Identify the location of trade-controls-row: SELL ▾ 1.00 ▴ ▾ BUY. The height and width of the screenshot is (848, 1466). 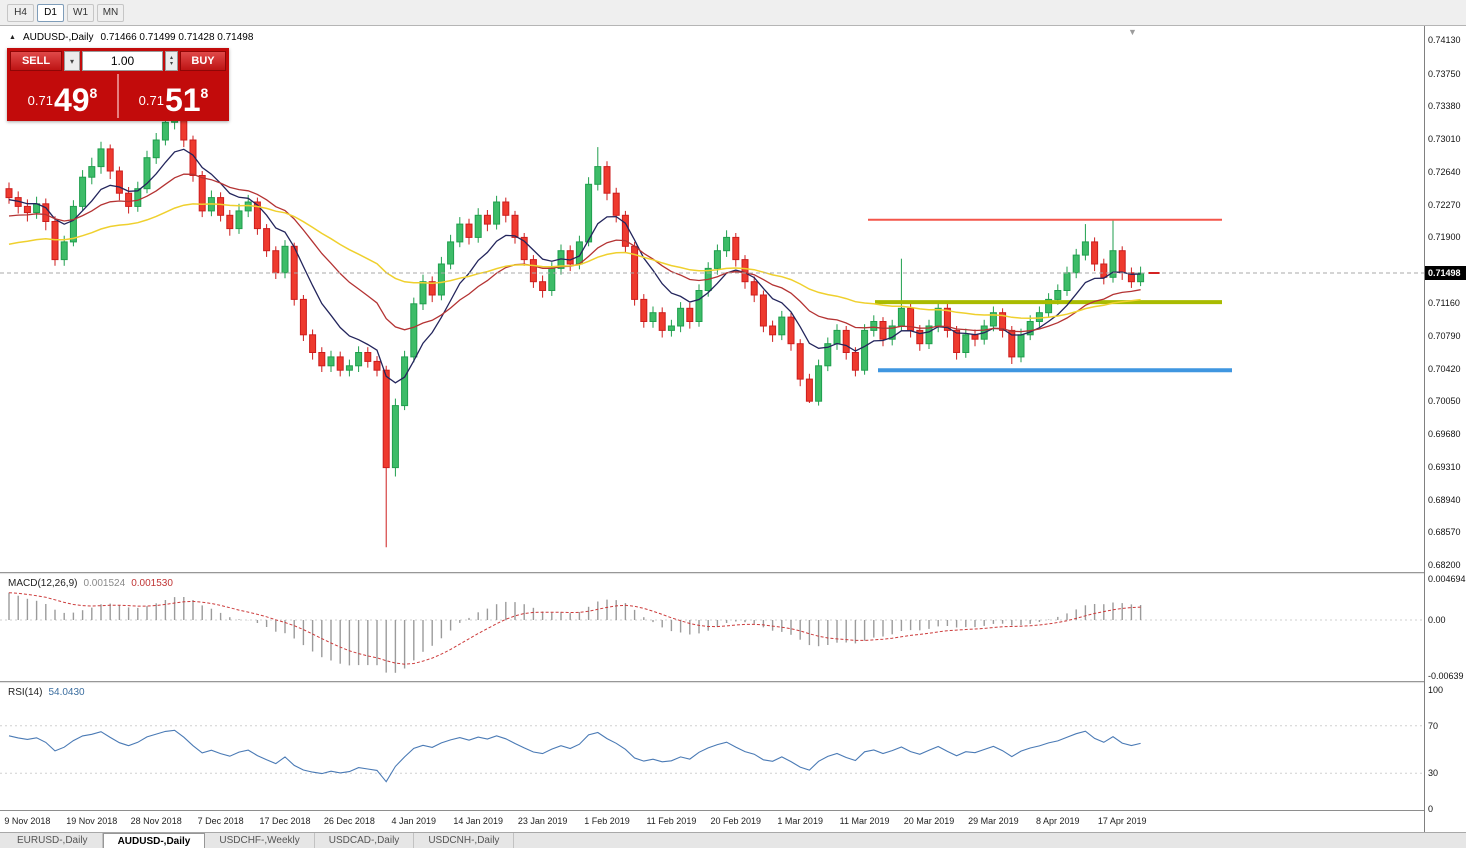
(118, 61).